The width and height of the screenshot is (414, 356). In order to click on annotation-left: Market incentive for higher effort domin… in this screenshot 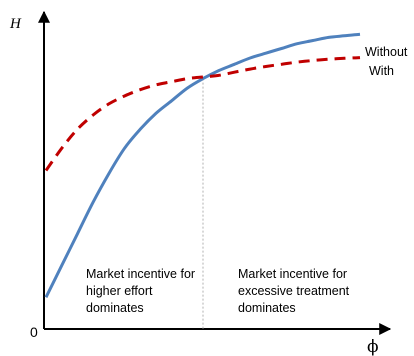, I will do `click(140, 291)`.